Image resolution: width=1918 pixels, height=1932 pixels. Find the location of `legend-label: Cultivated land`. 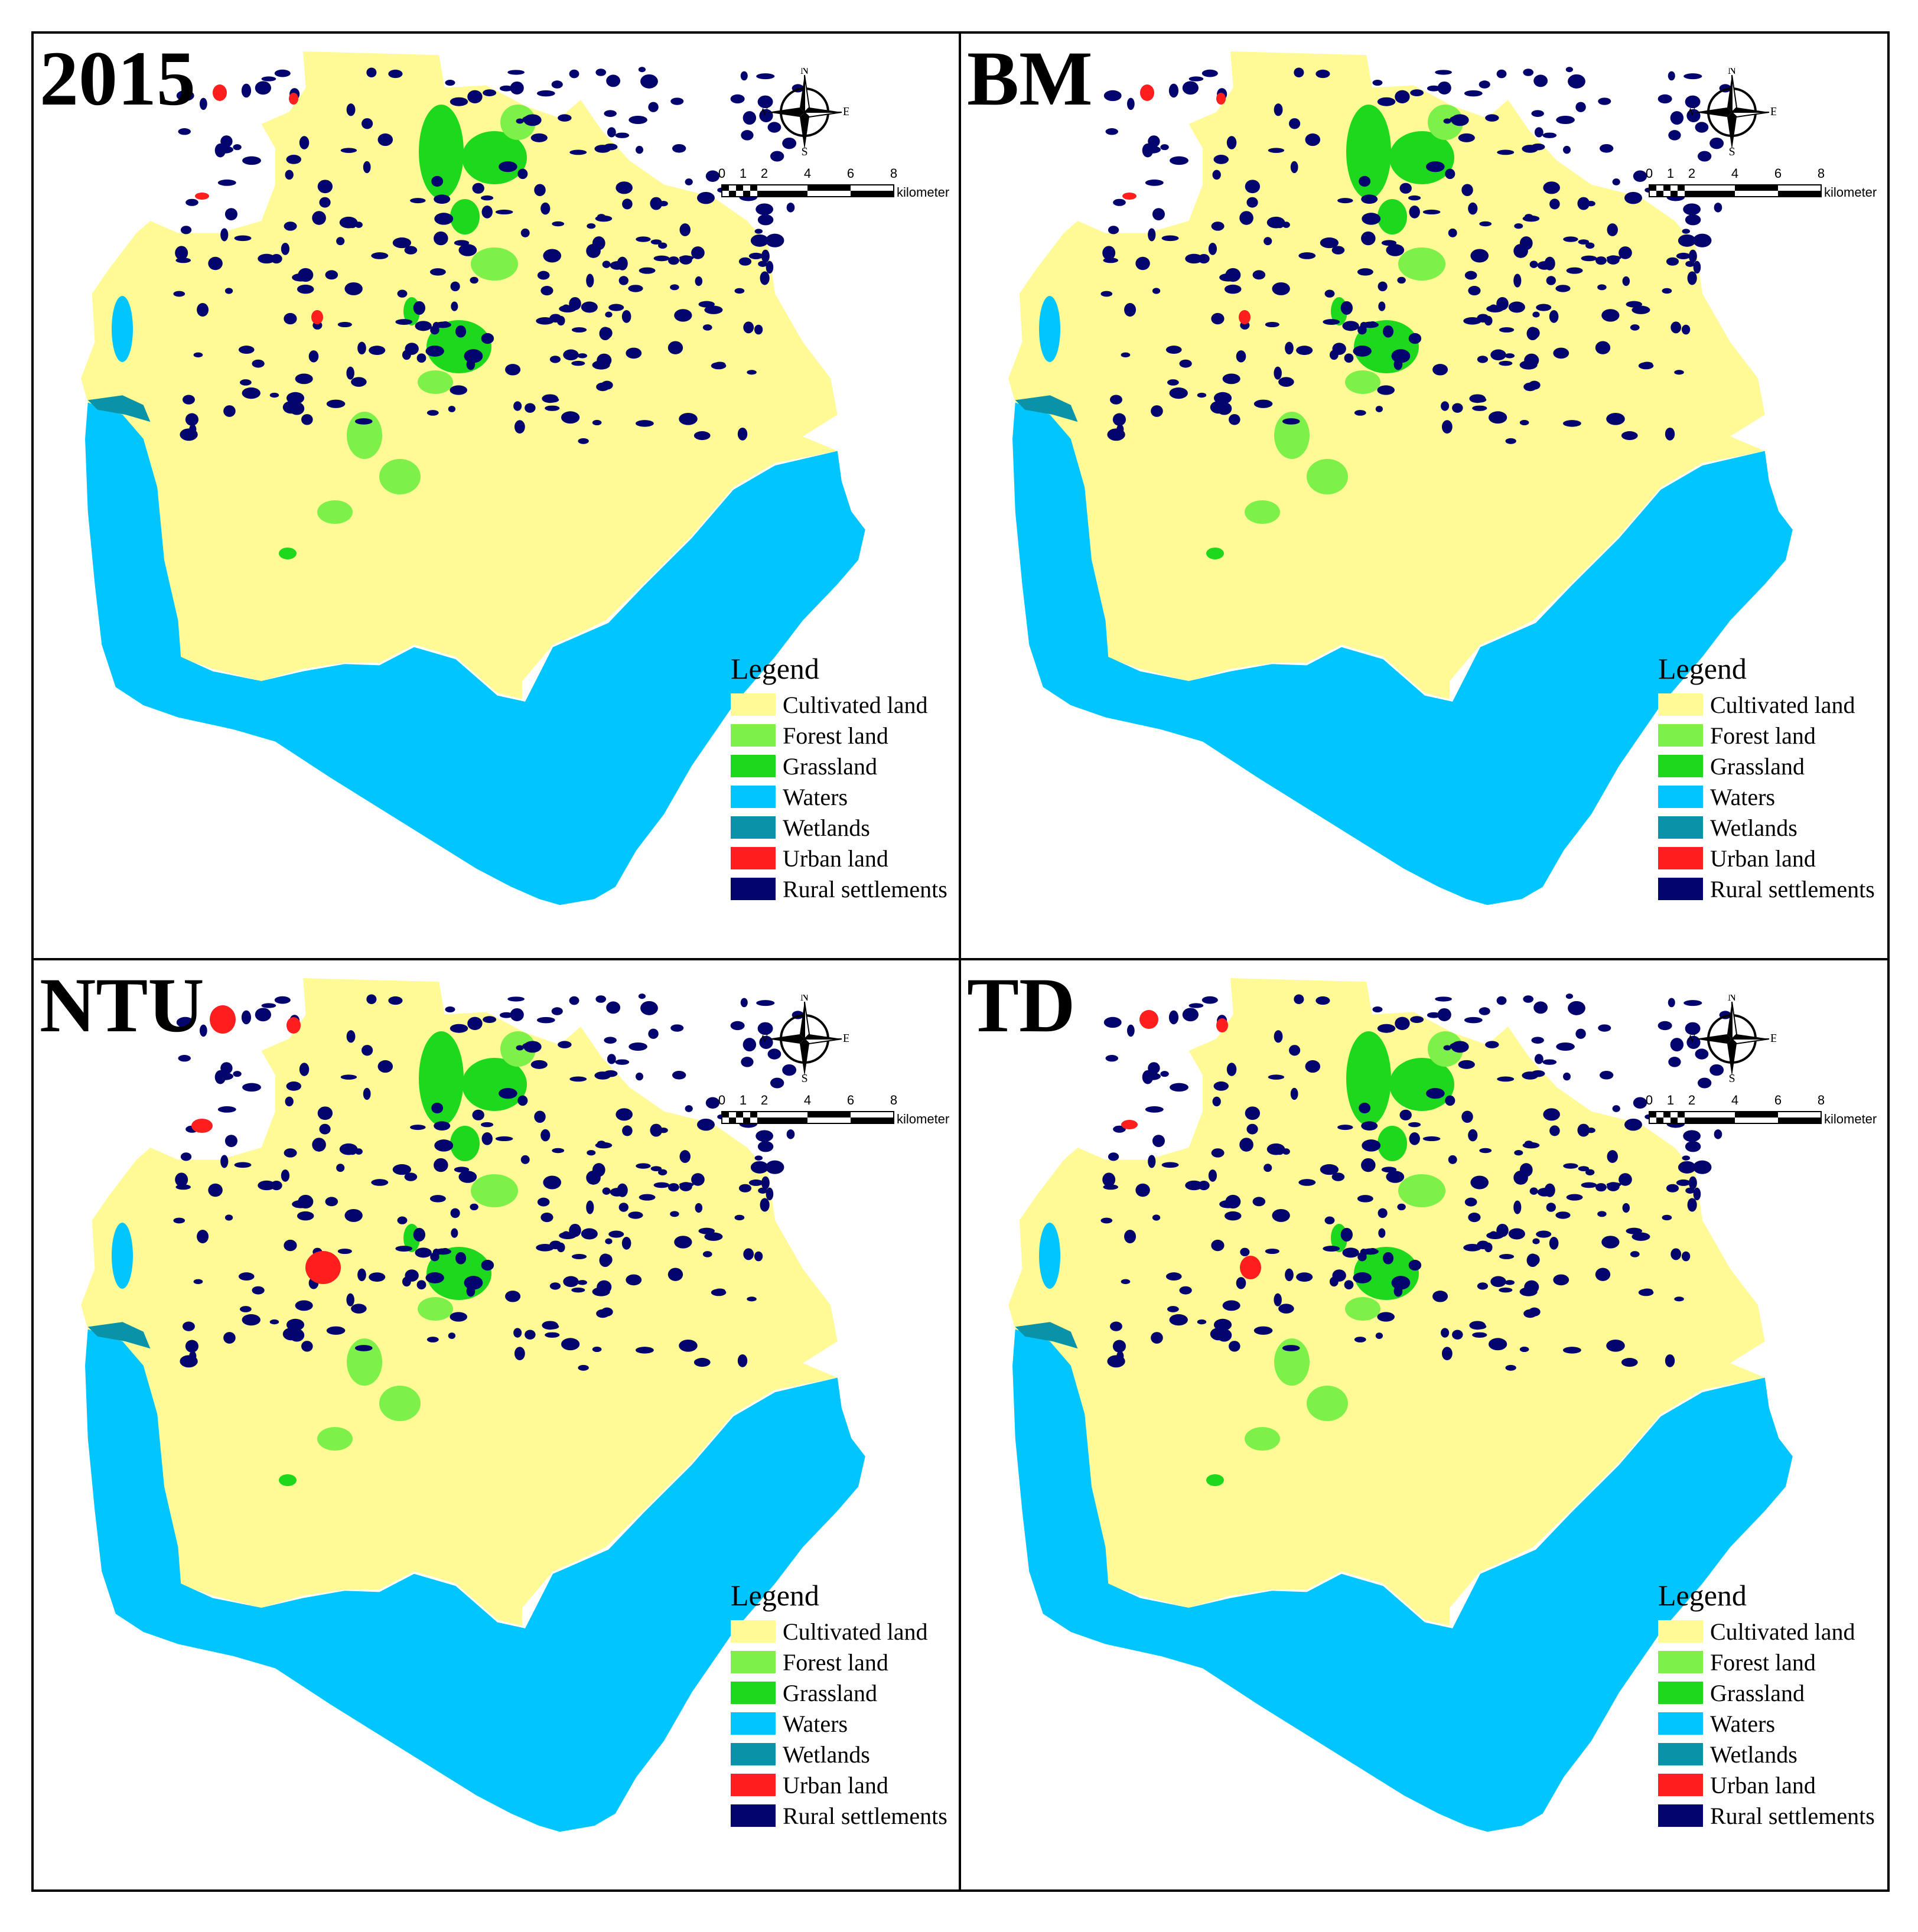

legend-label: Cultivated land is located at coordinates (856, 1632).